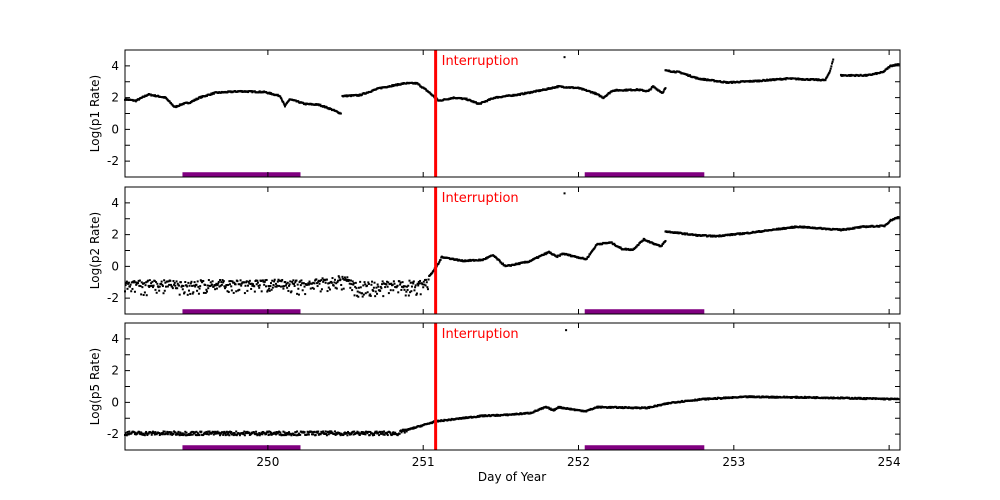  Describe the element at coordinates (115, 98) in the screenshot. I see `y-tick-label: 2` at that location.